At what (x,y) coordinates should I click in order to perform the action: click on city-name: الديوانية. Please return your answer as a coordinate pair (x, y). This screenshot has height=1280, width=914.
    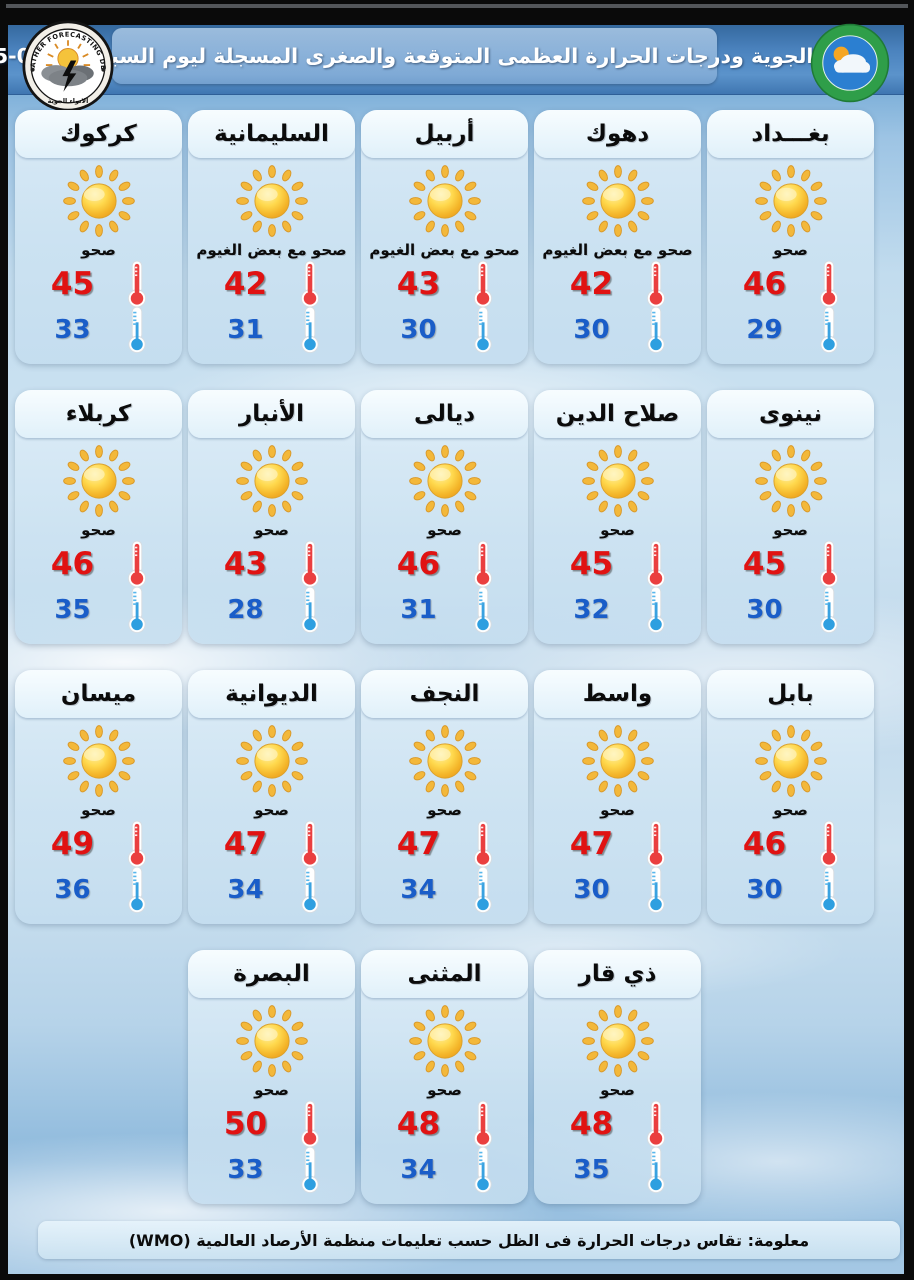
    Looking at the image, I should click on (271, 694).